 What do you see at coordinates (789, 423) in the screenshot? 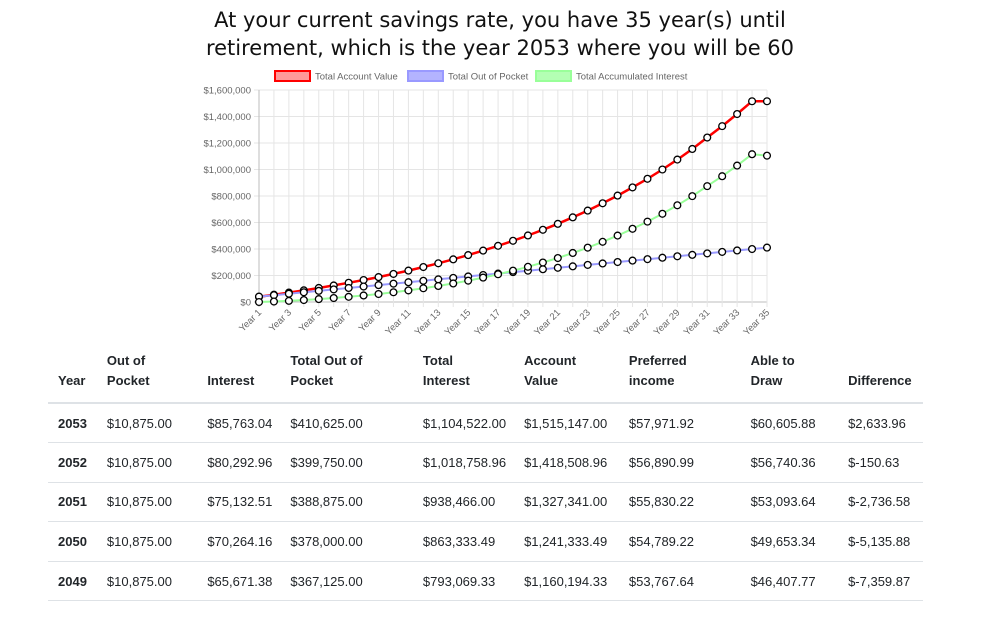
I see `table-cell: $60,605.88` at bounding box center [789, 423].